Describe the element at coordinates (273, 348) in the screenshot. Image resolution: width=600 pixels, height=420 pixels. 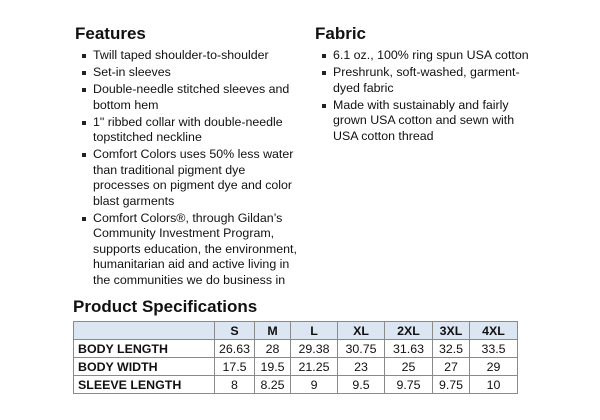
I see `cell: 28` at that location.